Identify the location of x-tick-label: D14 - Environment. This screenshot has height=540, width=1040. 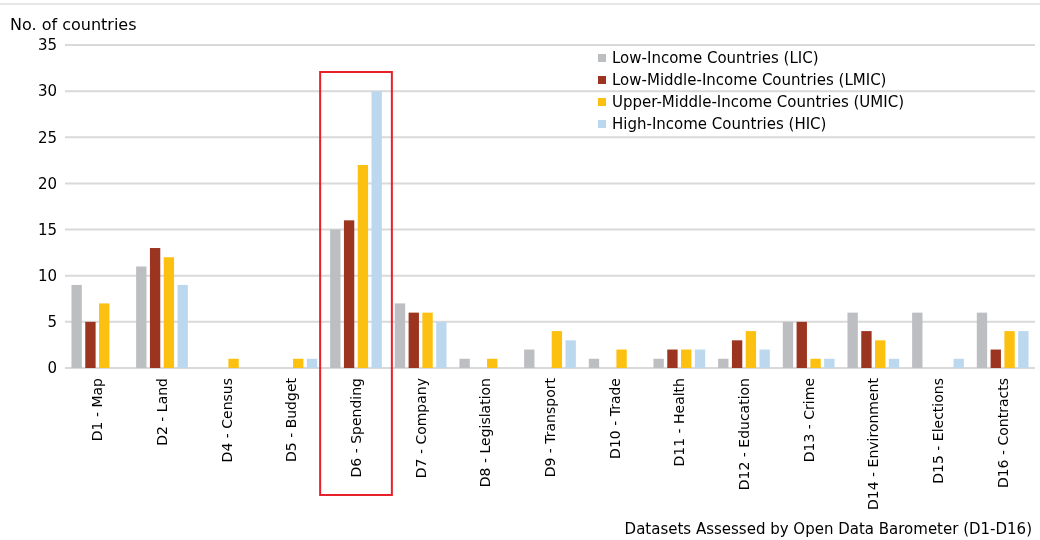
(873, 443).